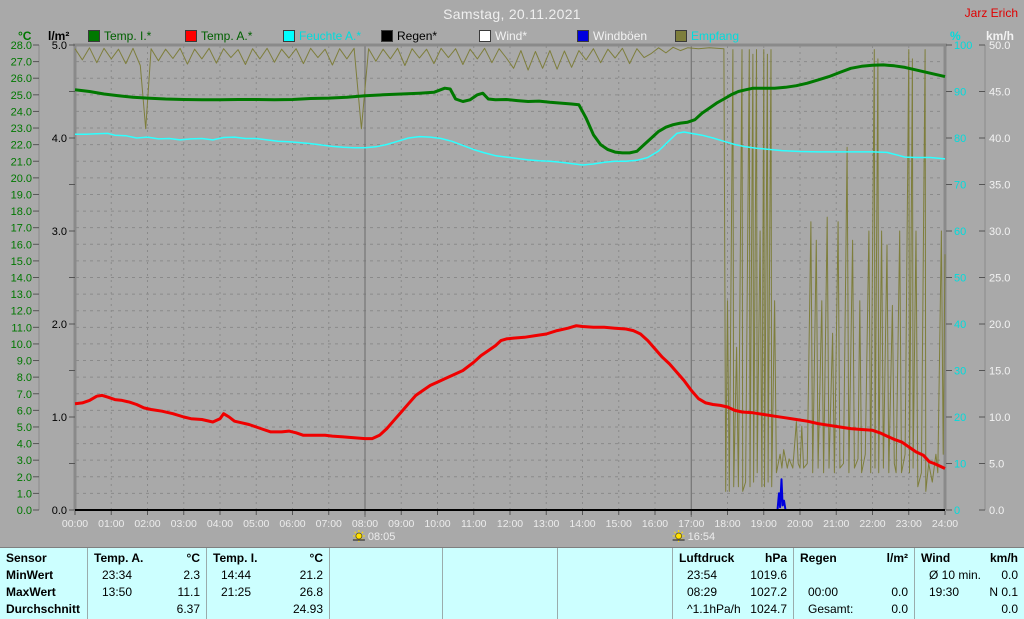 Image resolution: width=1024 pixels, height=619 pixels. I want to click on table-cell-time: 13:50, so click(117, 592).